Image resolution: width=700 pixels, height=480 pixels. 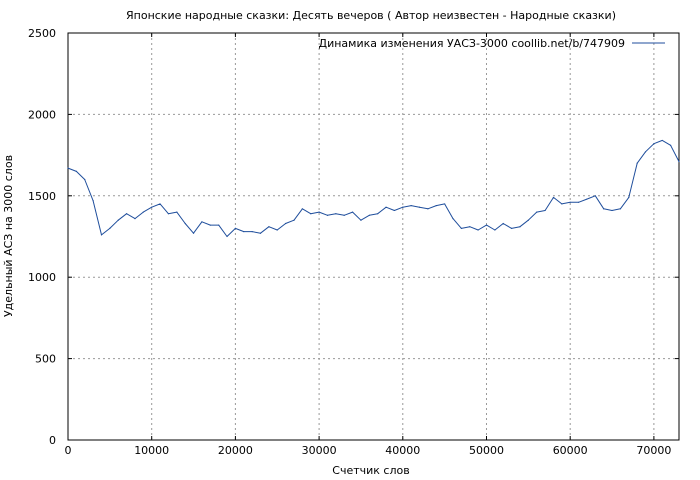 I want to click on x-tick-label: 40000, so click(x=402, y=450).